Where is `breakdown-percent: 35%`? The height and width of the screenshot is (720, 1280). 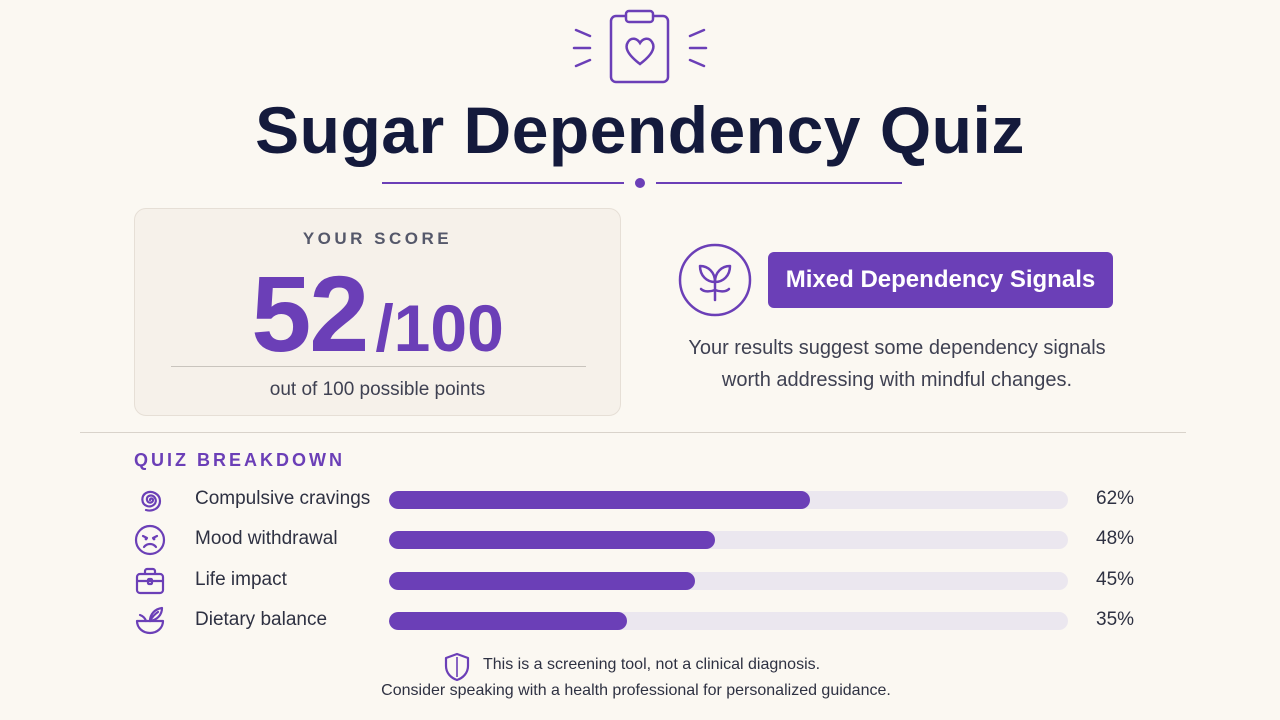 breakdown-percent: 35% is located at coordinates (1115, 619).